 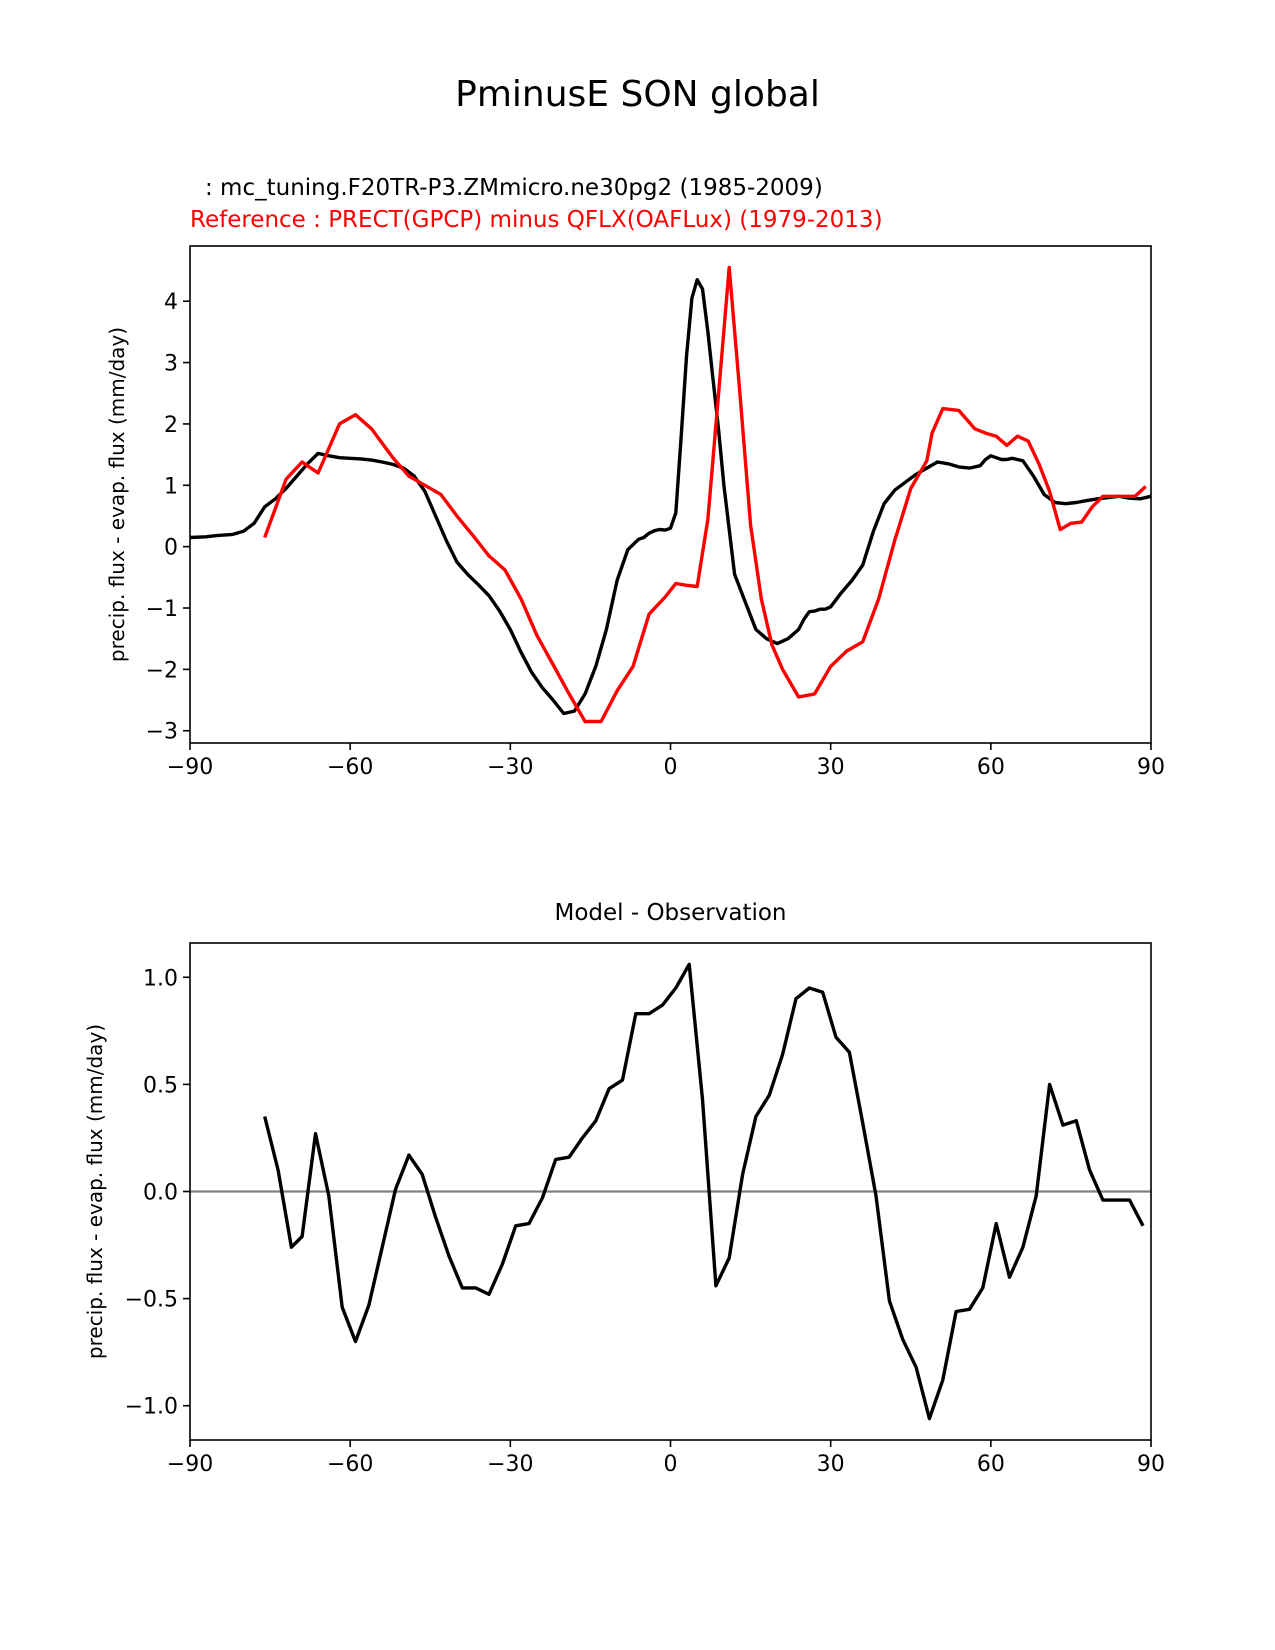 I want to click on y-tick-label: 0, so click(x=171, y=548).